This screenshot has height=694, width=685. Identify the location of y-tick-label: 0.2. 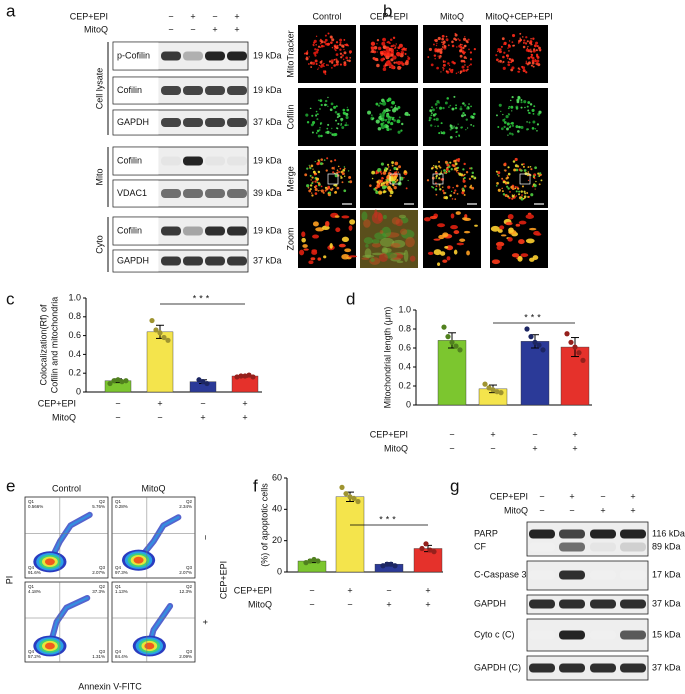
(404, 385).